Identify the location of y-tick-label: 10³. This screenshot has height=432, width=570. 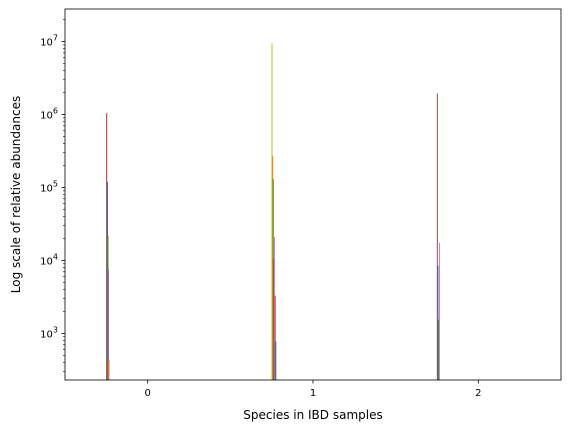
(49, 332).